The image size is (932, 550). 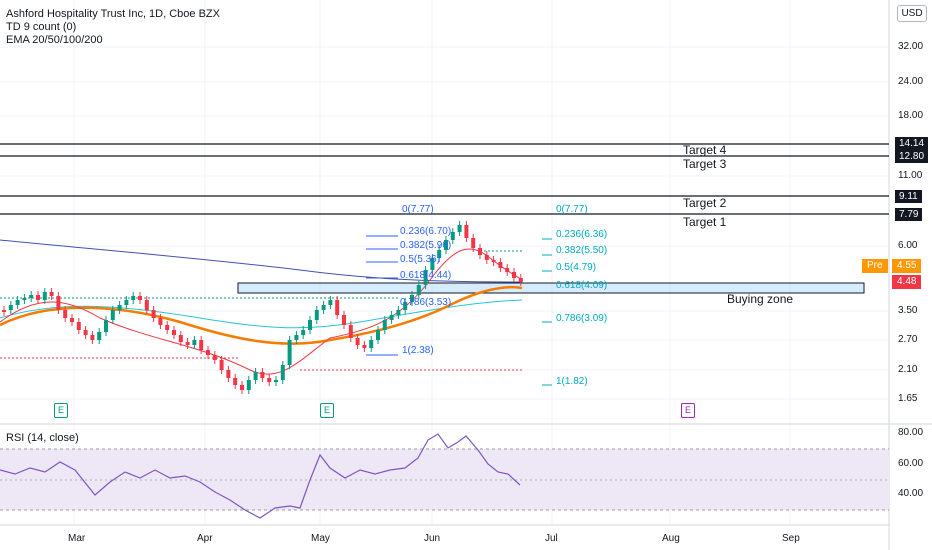 What do you see at coordinates (41, 27) in the screenshot?
I see `td9-indicator: TD 9 count (0)` at bounding box center [41, 27].